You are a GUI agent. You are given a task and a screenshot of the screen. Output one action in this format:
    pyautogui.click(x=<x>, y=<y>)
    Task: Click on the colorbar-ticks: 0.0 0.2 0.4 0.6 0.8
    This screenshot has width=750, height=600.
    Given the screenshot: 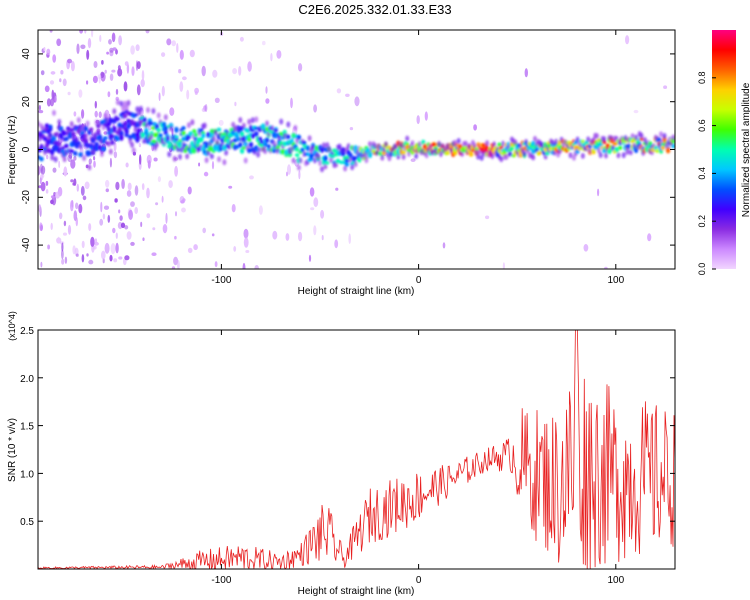 What is the action you would take?
    pyautogui.click(x=706, y=174)
    